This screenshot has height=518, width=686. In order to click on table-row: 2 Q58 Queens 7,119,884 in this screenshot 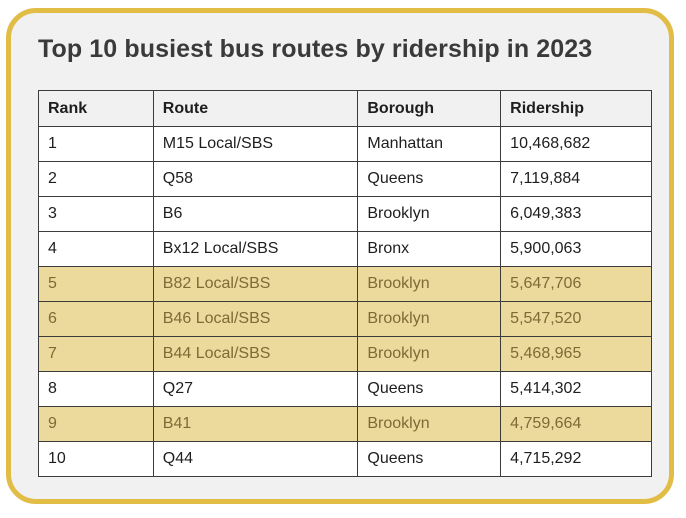, I will do `click(345, 179)`.